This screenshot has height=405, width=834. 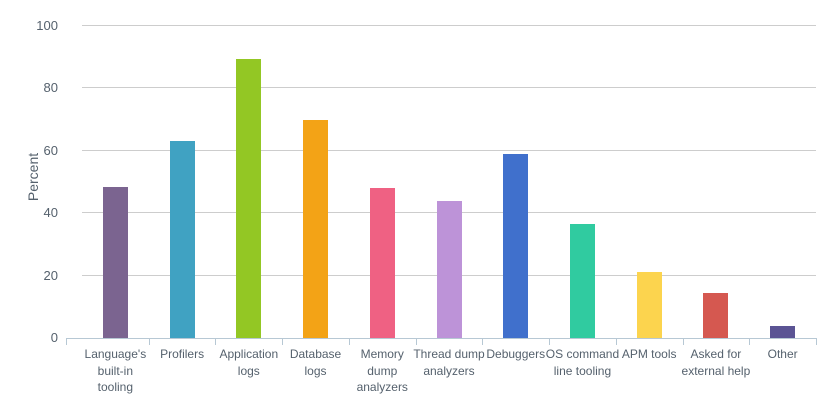 I want to click on x-label-application-logs: Application logs, so click(x=249, y=362).